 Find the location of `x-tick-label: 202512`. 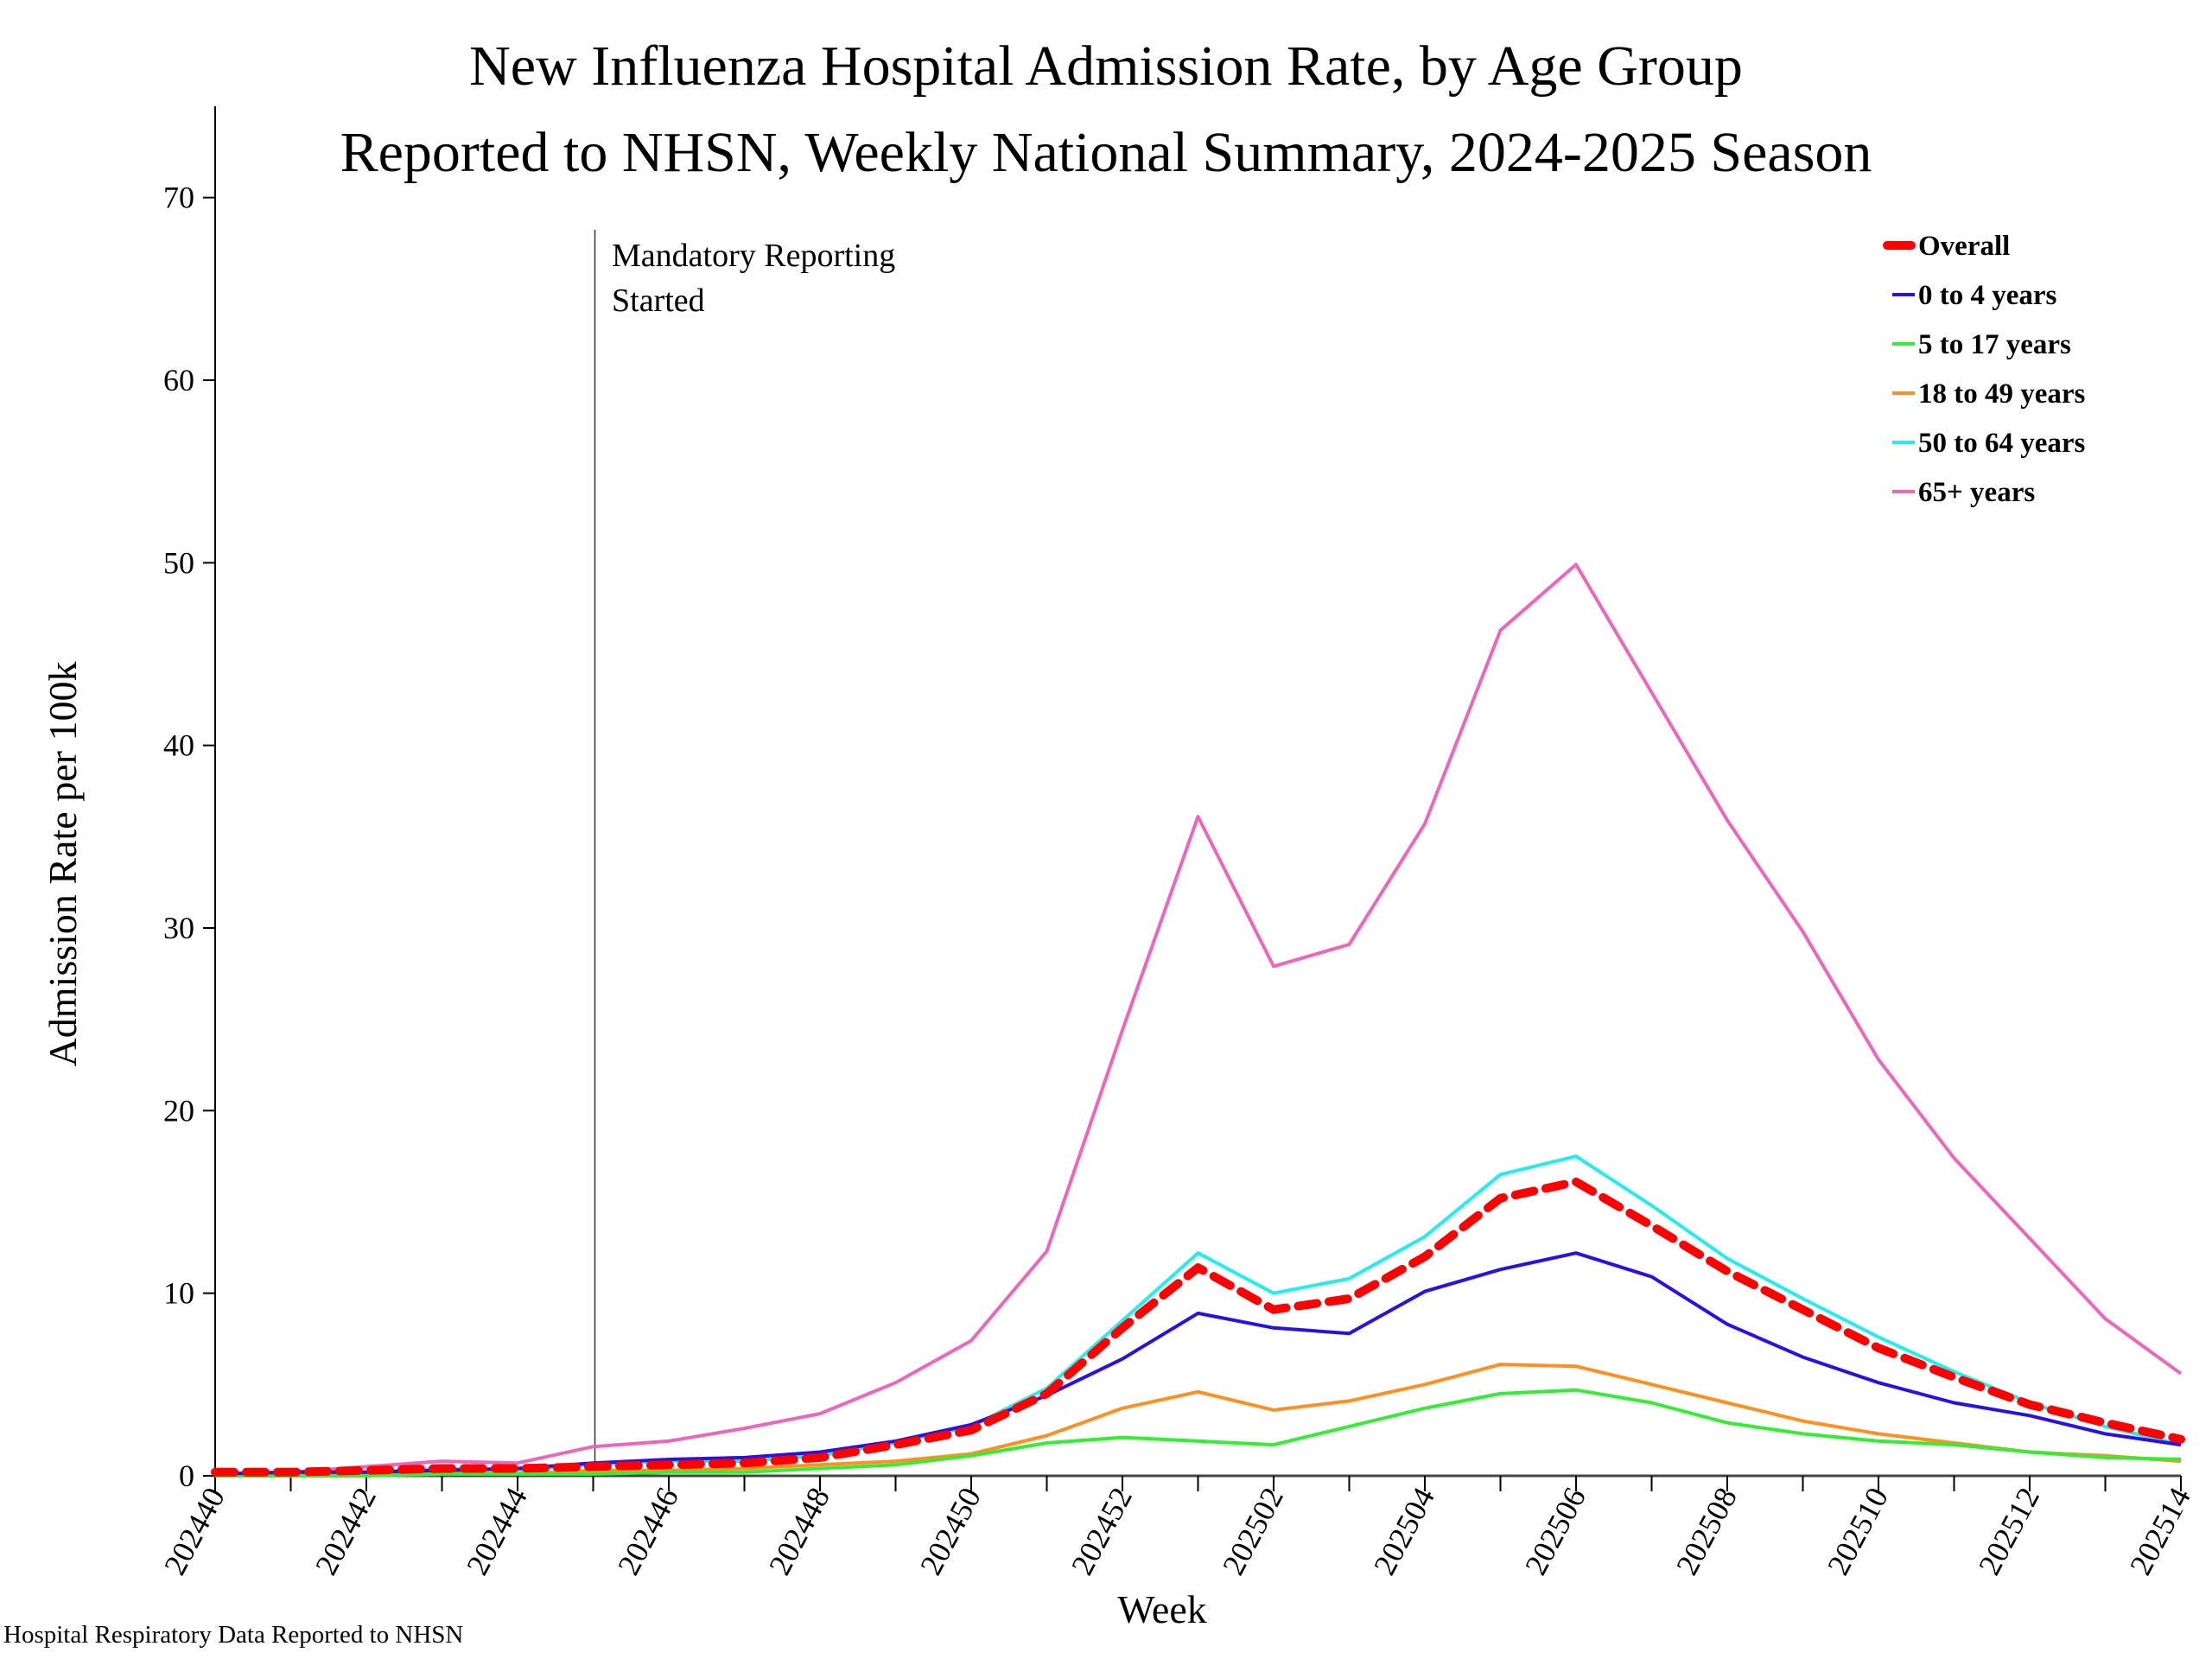

x-tick-label: 202512 is located at coordinates (2009, 1531).